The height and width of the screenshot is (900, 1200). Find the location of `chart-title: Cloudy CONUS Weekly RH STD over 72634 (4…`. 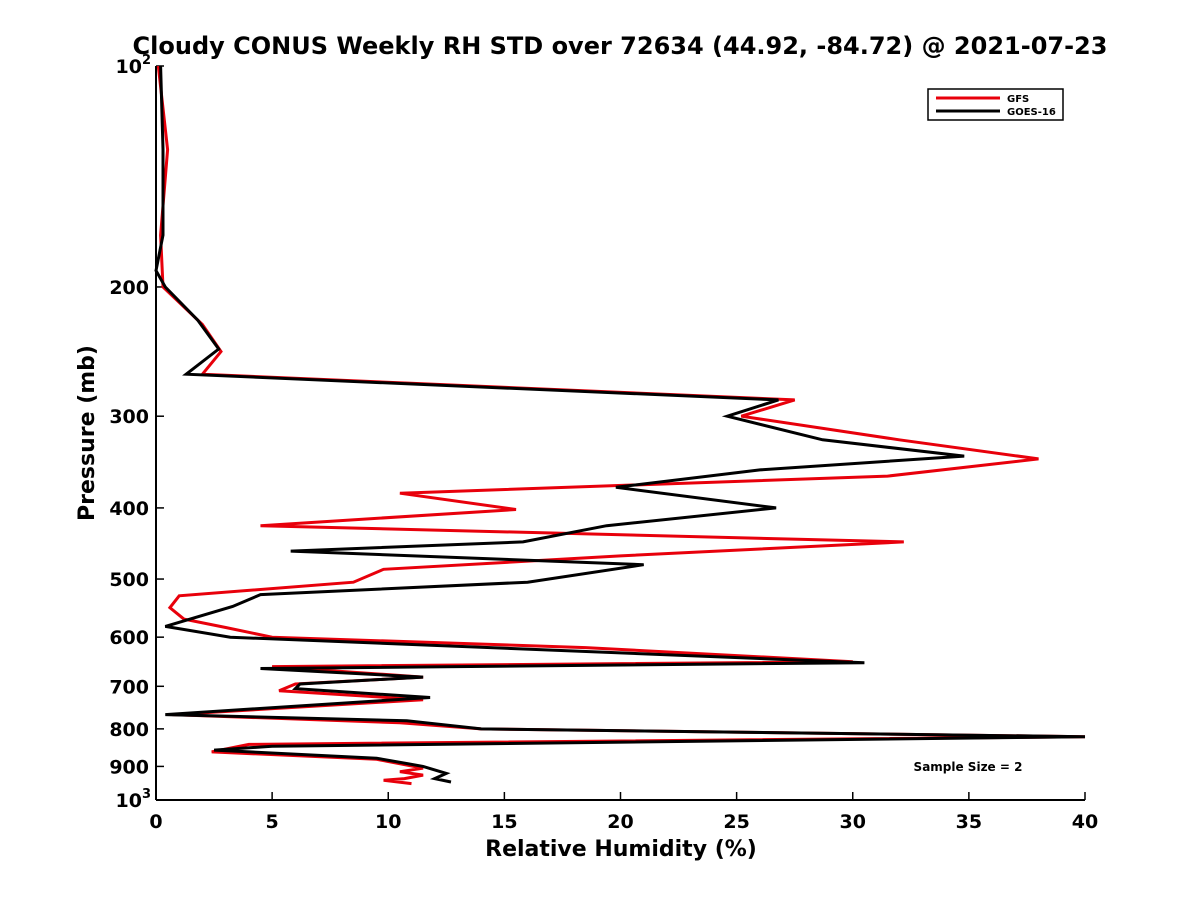

chart-title: Cloudy CONUS Weekly RH STD over 72634 (4… is located at coordinates (620, 46).